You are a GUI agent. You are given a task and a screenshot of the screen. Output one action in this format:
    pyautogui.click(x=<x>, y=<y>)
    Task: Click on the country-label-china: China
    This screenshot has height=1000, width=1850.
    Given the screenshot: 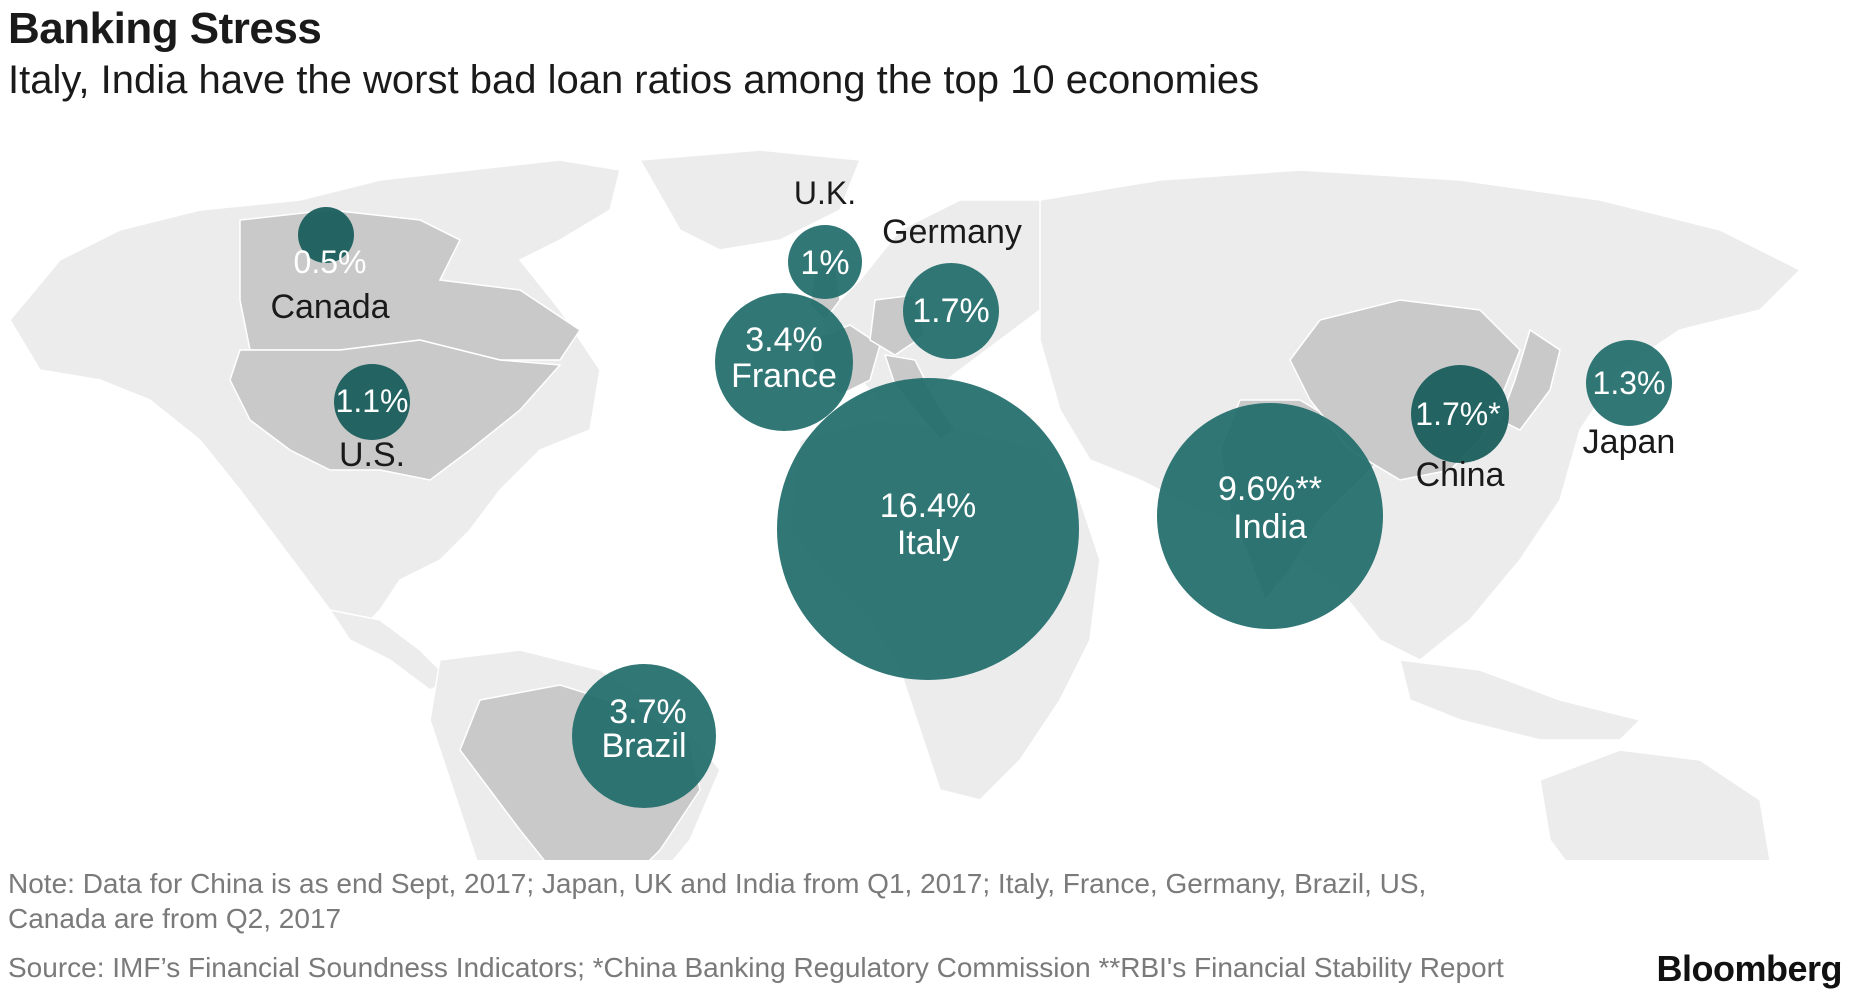 What is the action you would take?
    pyautogui.click(x=1460, y=475)
    